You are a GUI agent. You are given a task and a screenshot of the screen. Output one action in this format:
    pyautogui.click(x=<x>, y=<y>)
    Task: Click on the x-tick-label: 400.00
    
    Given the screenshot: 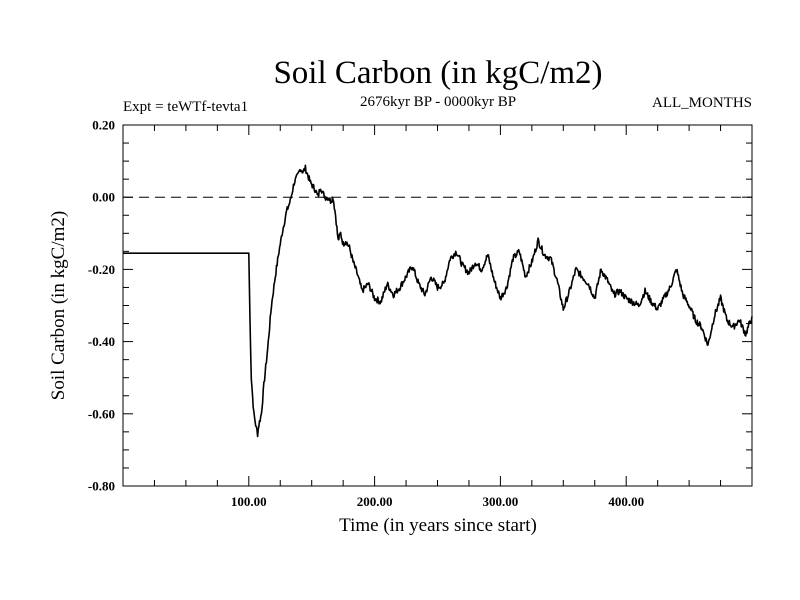 What is the action you would take?
    pyautogui.click(x=626, y=501)
    